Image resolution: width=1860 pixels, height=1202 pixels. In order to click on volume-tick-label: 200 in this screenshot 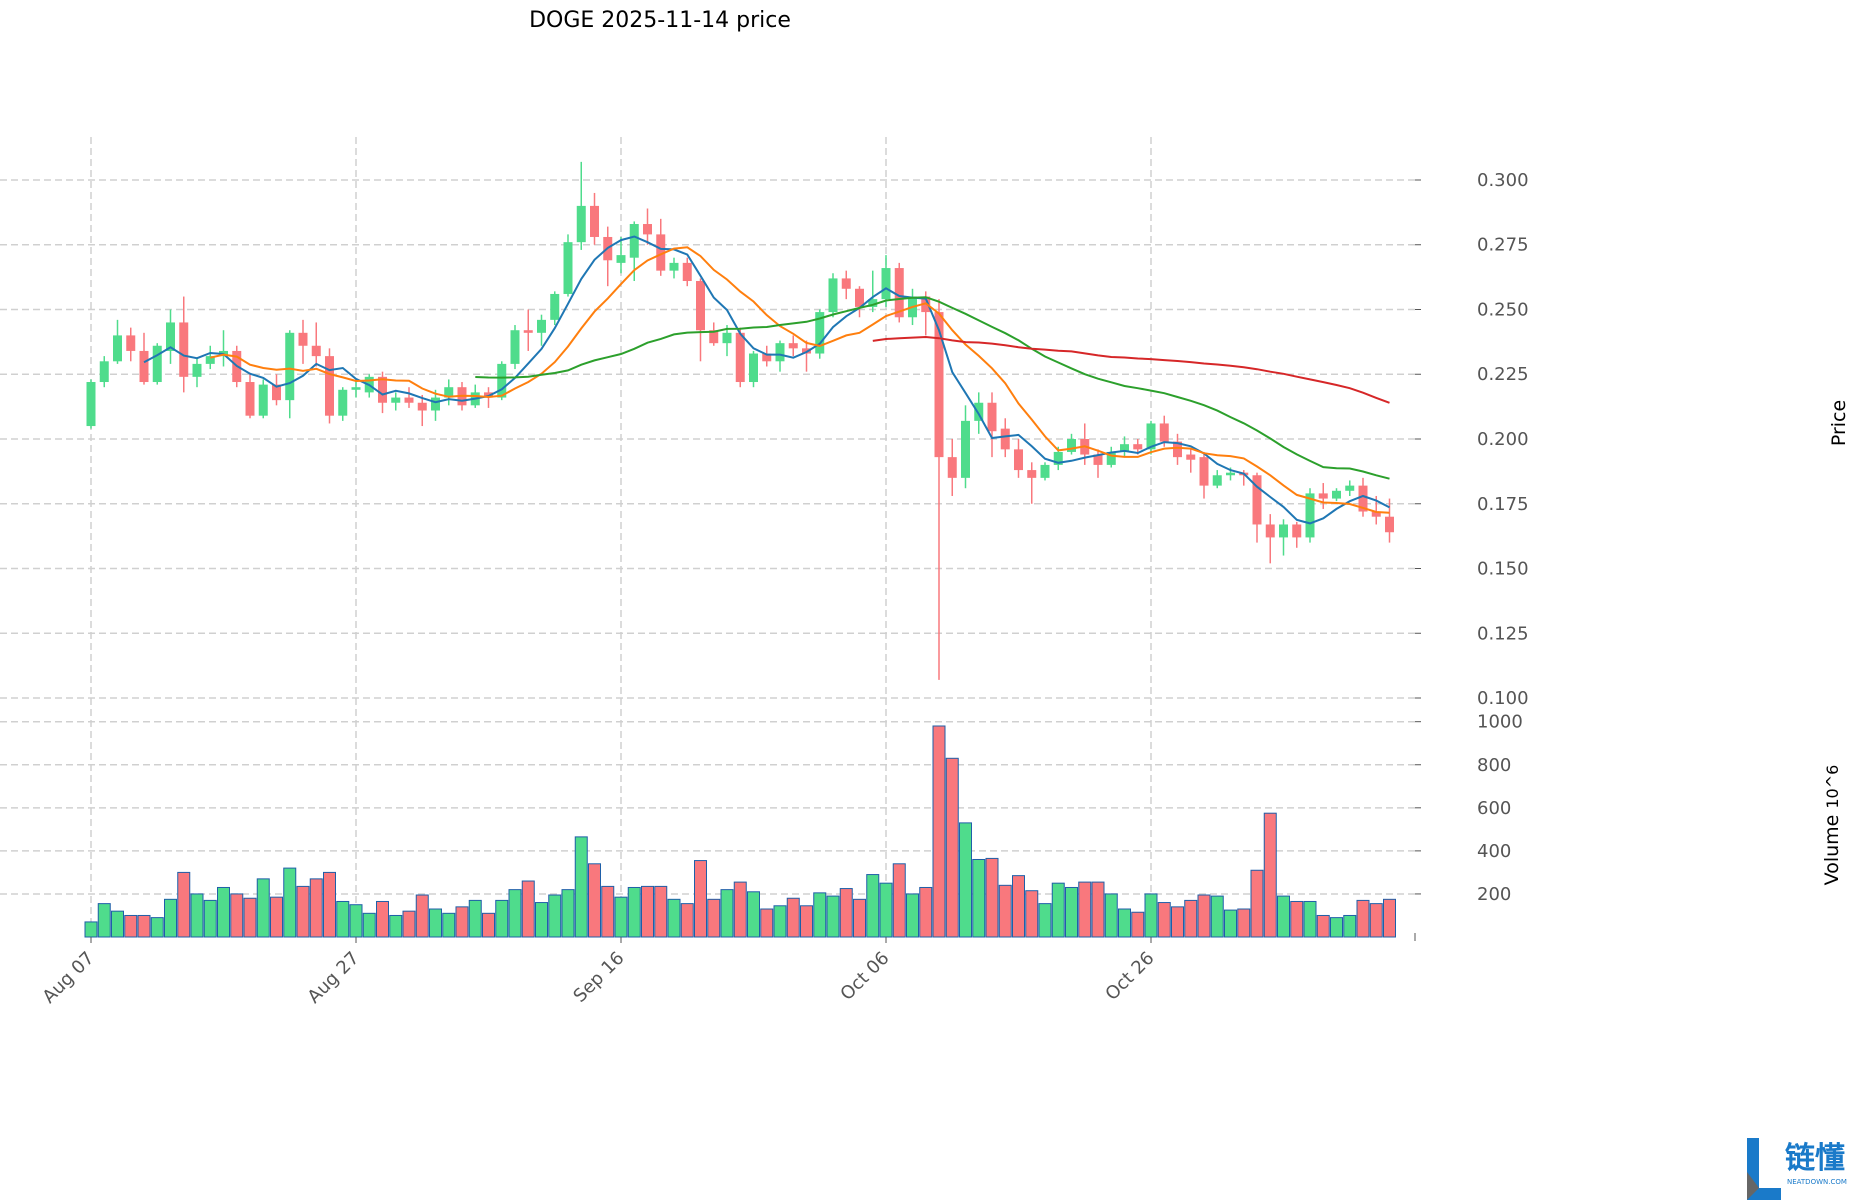, I will do `click(1494, 894)`.